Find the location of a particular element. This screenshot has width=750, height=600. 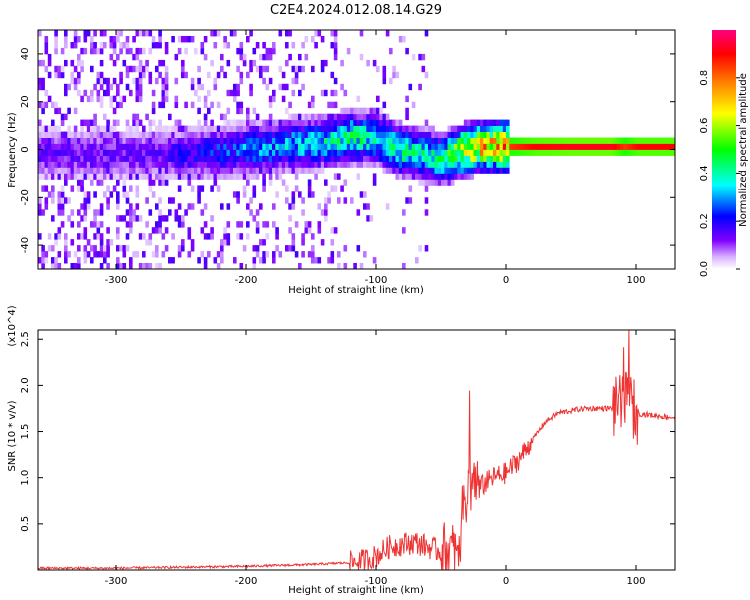

colorbar-tick-label: 0.8 is located at coordinates (704, 78).